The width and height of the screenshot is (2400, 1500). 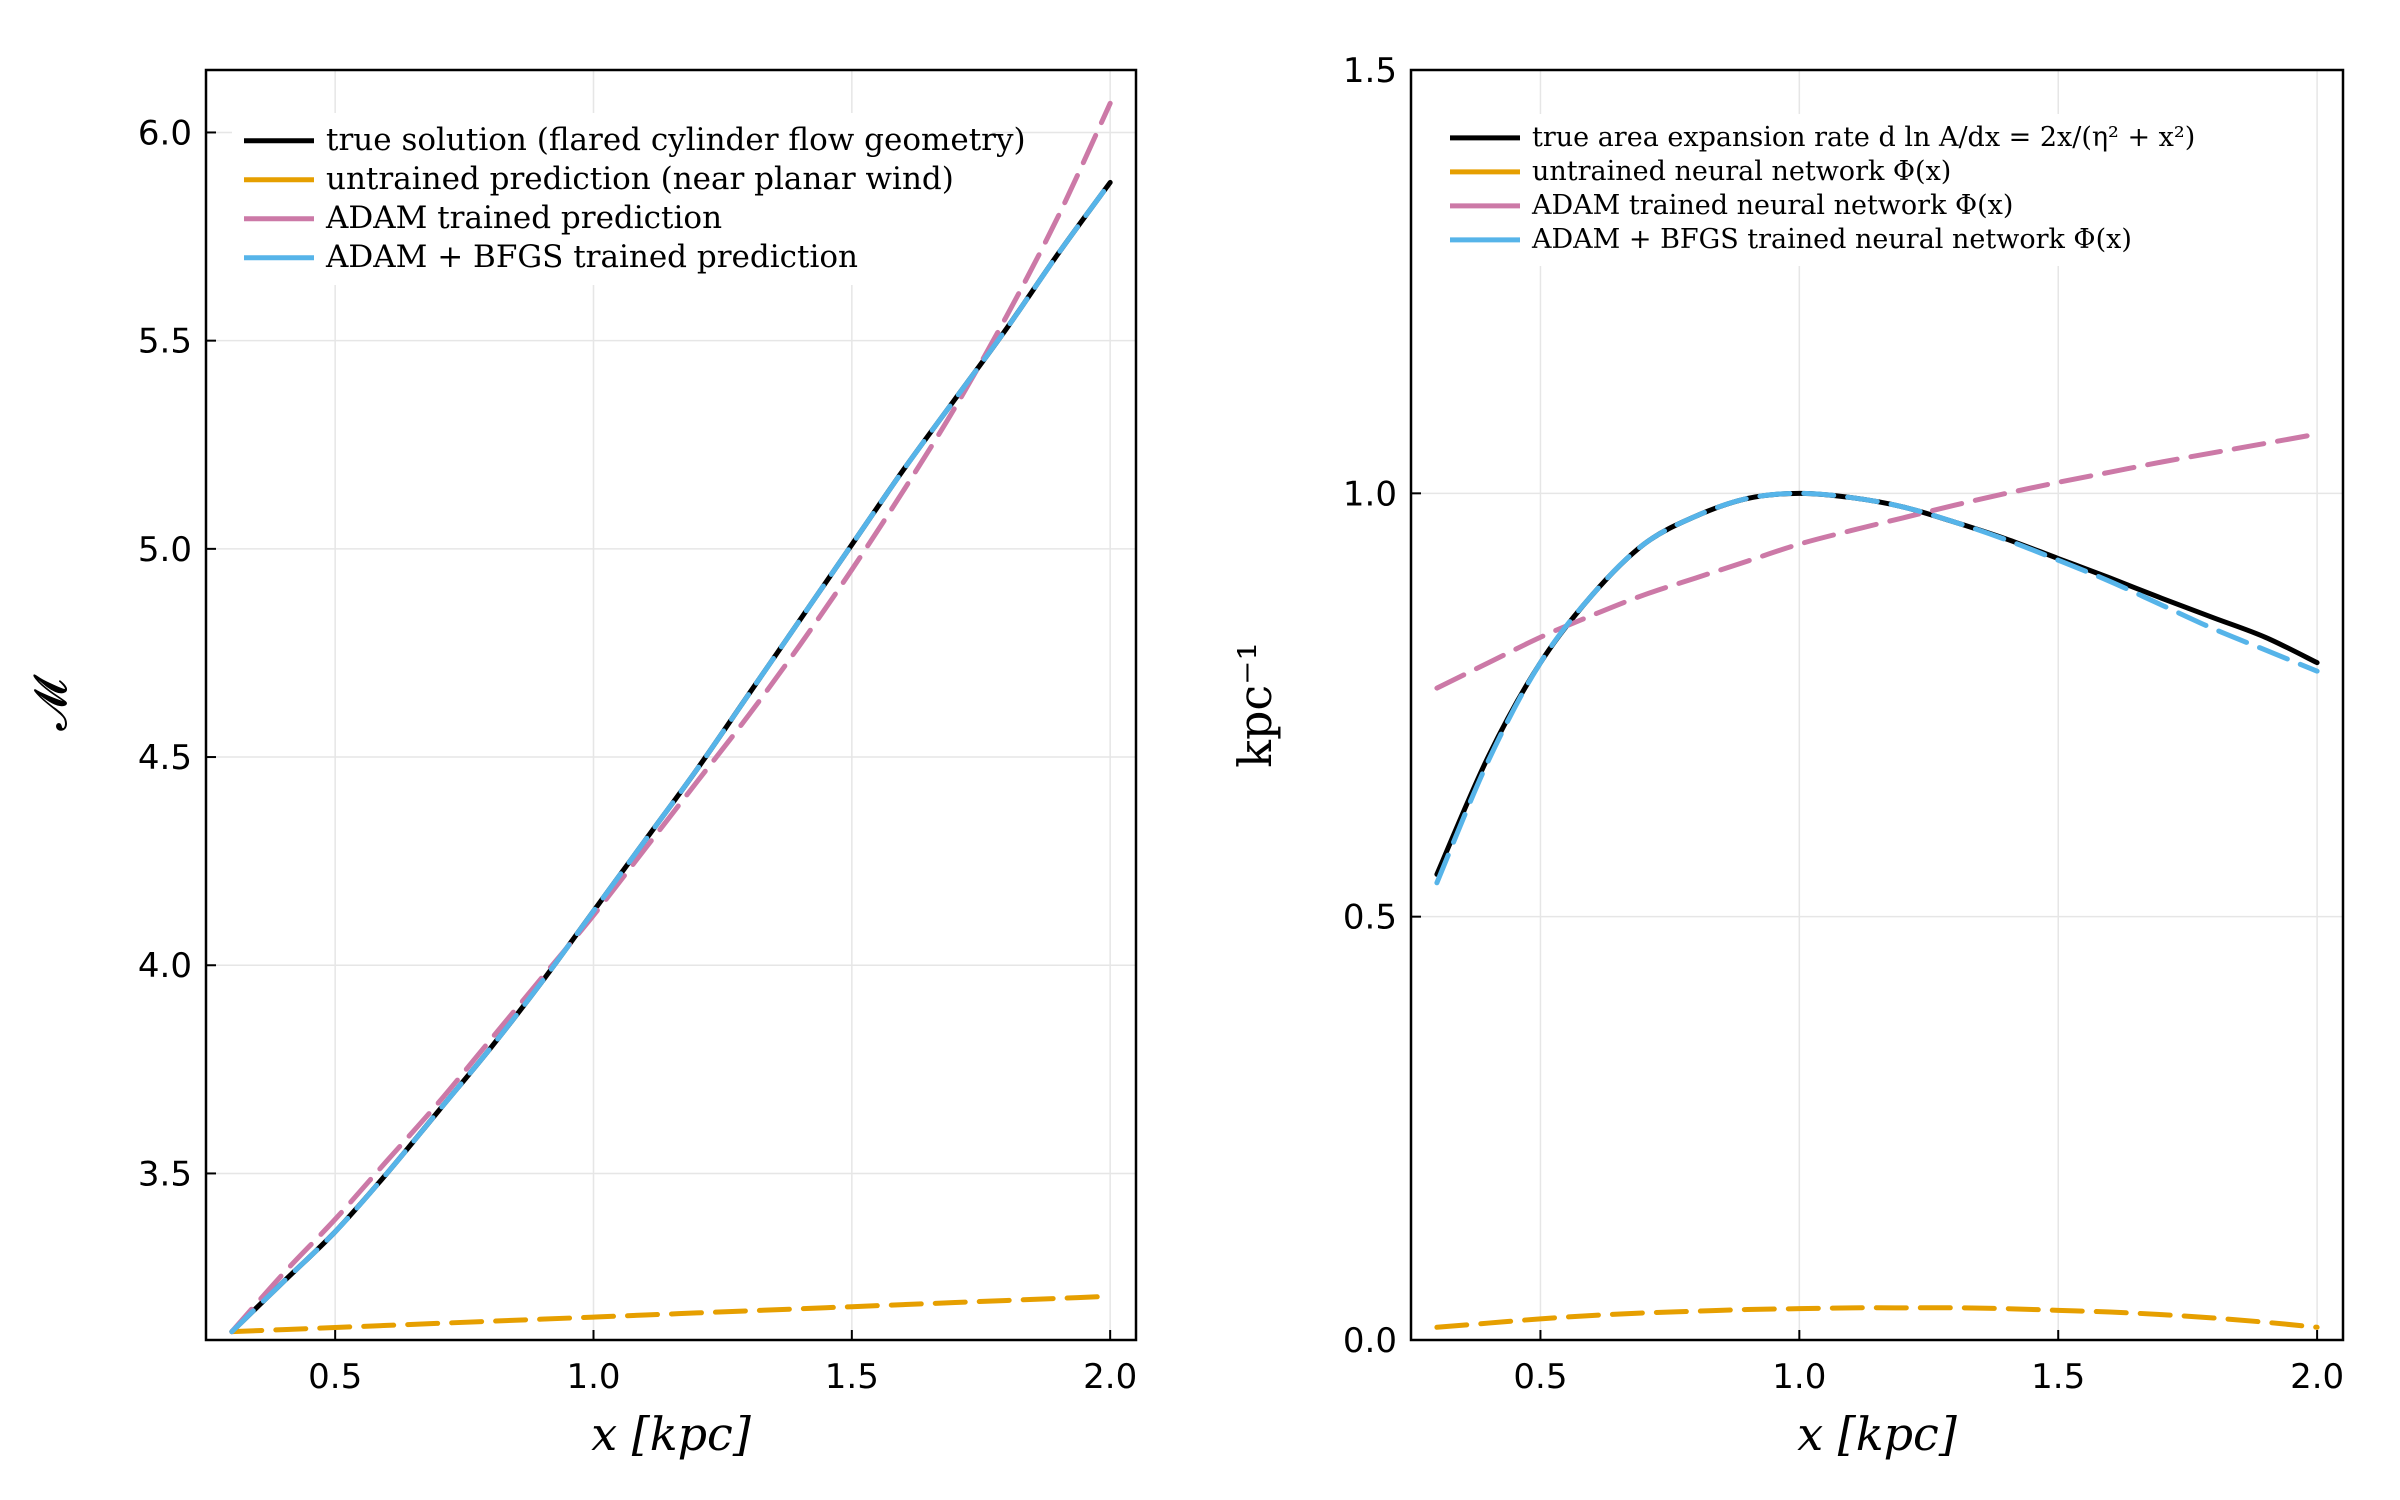 What do you see at coordinates (165, 550) in the screenshot?
I see `y-tick-label: 5.0` at bounding box center [165, 550].